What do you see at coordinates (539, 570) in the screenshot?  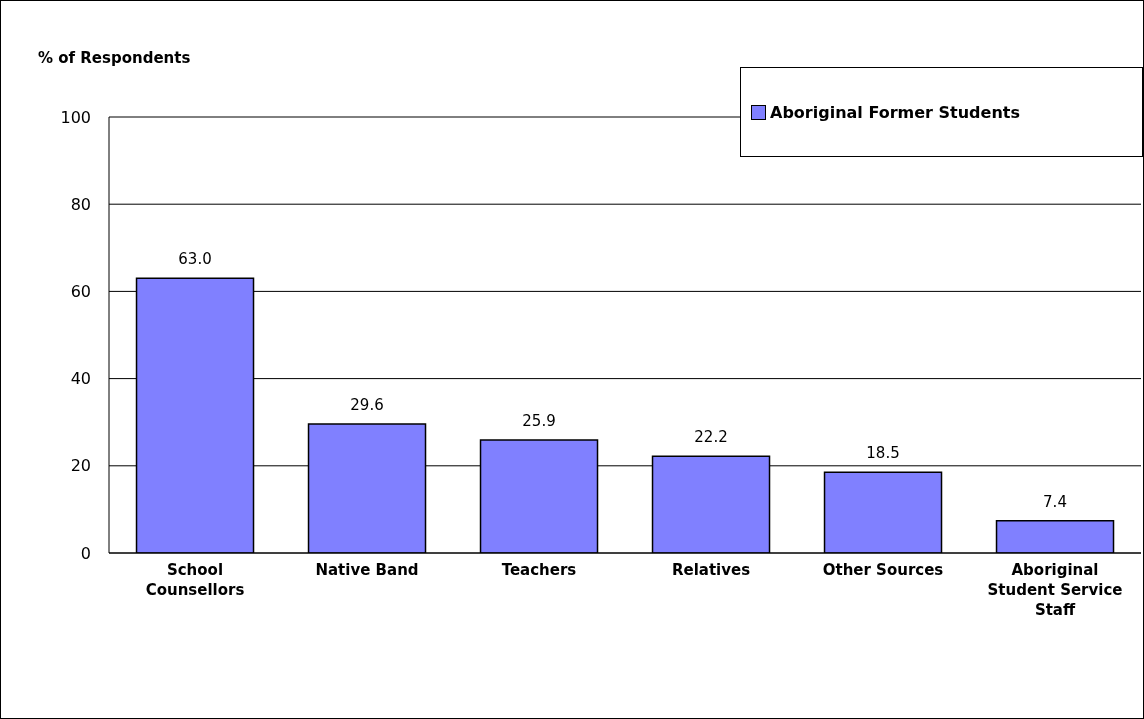 I see `x-tick-label: Teachers` at bounding box center [539, 570].